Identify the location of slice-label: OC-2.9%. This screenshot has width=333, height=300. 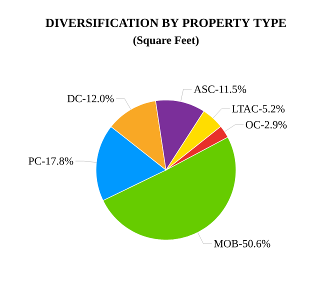
(266, 124).